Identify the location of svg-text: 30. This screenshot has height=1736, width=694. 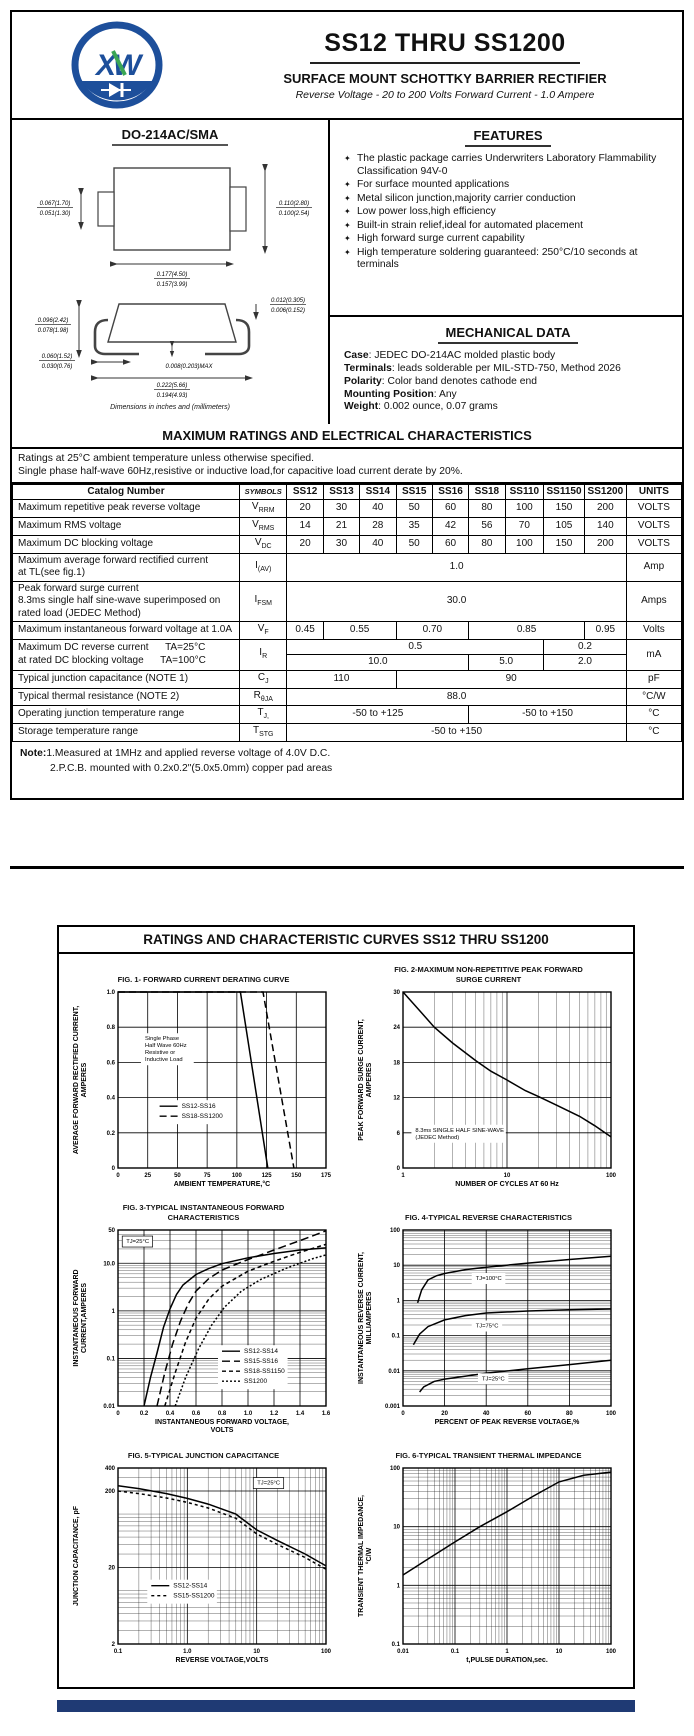
(396, 993).